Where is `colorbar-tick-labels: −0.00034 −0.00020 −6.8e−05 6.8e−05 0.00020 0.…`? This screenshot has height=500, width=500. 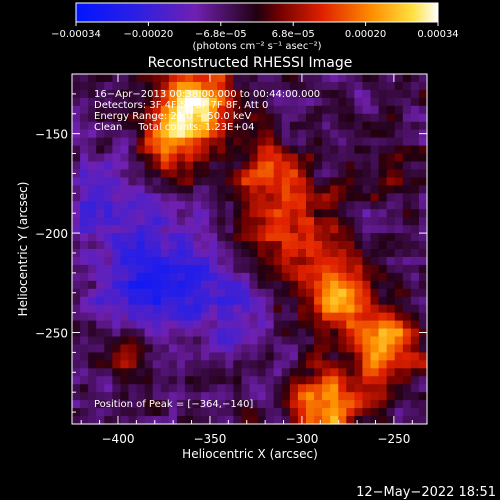 colorbar-tick-labels: −0.00034 −0.00020 −6.8e−05 6.8e−05 0.00020 0.… is located at coordinates (255, 34).